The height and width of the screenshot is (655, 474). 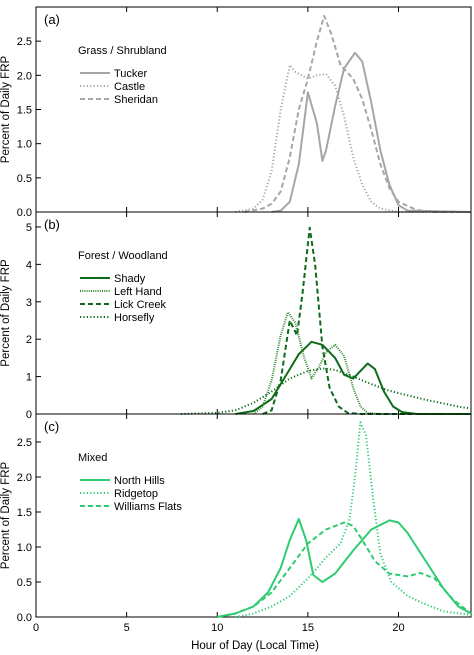 I want to click on series-line-williams-flats, so click(x=344, y=569).